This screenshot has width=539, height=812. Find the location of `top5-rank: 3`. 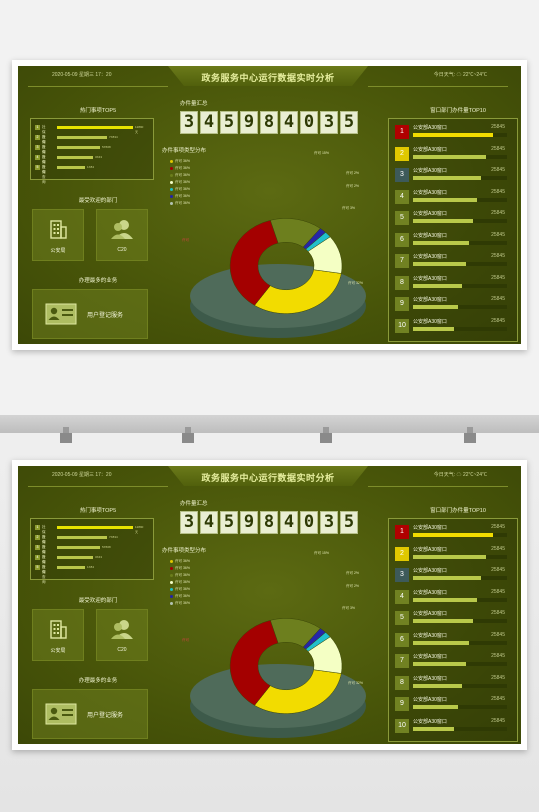

top5-rank: 3 is located at coordinates (37, 147).